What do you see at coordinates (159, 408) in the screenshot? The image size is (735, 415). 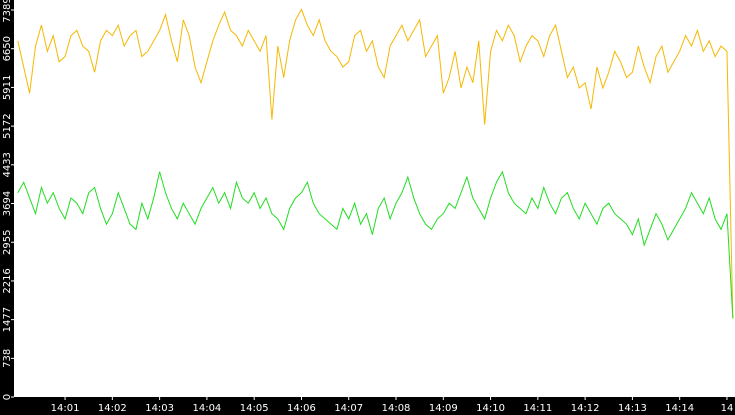 I see `x-tick-label: 14:03` at bounding box center [159, 408].